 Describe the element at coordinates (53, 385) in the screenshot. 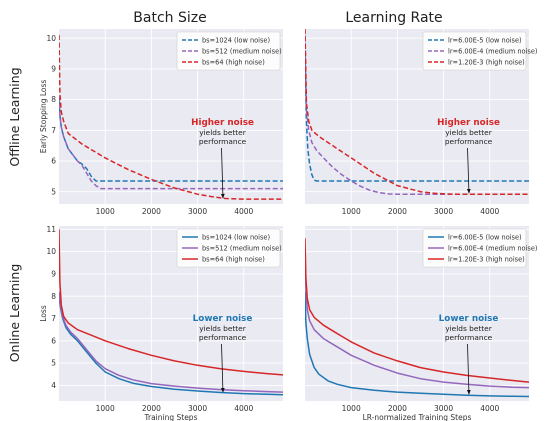

I see `y-tick-label: 4` at that location.